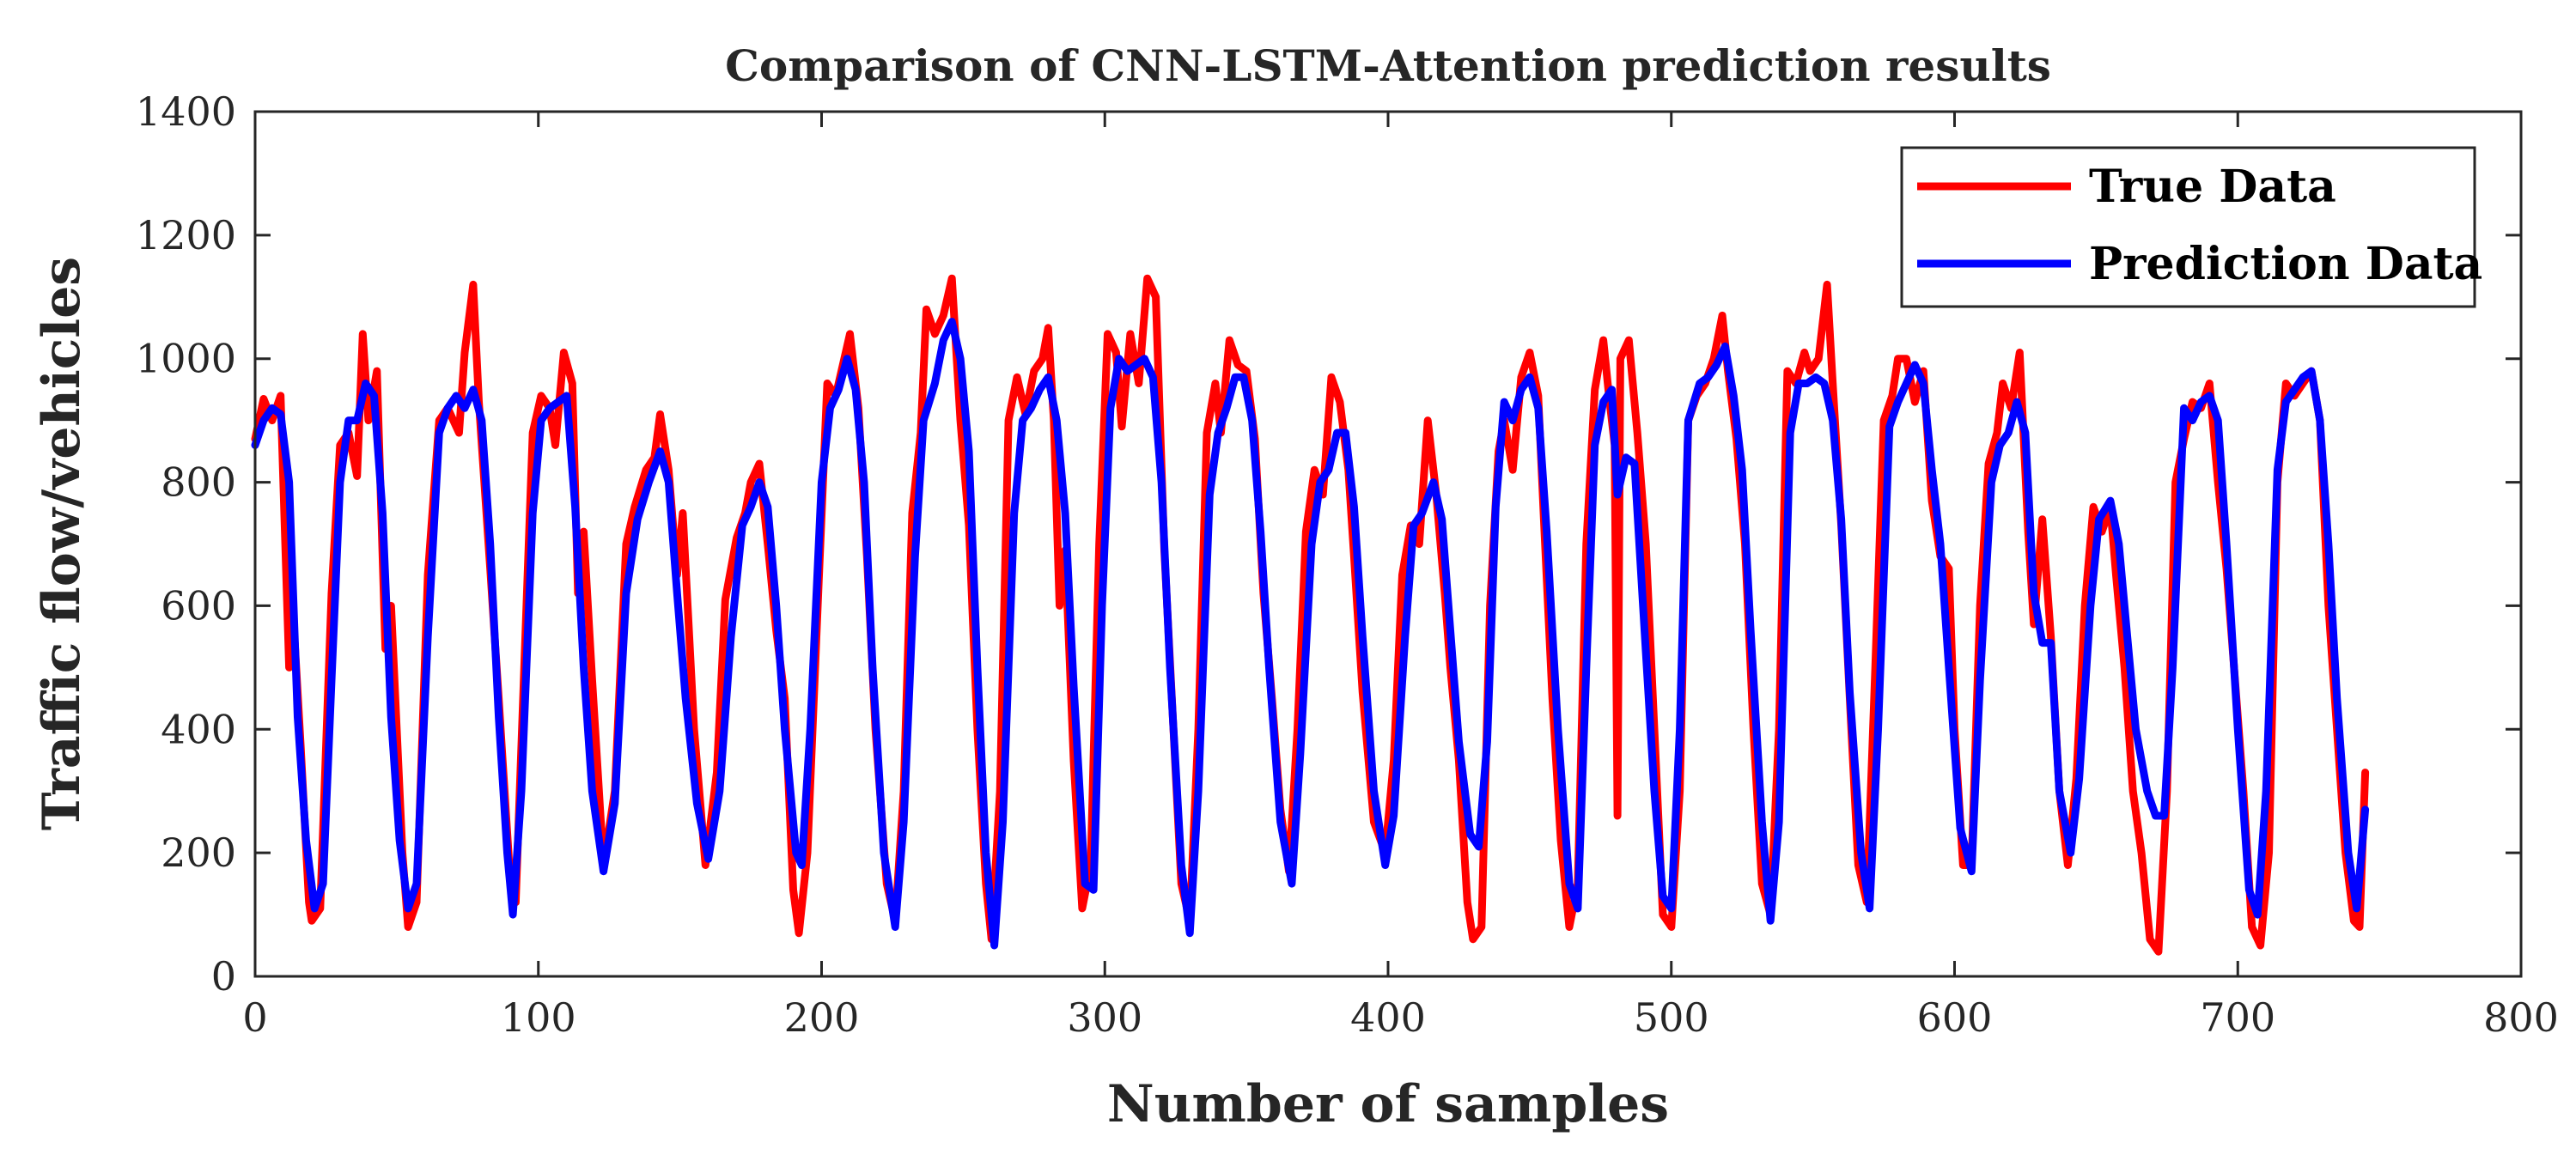 The image size is (2576, 1173). Describe the element at coordinates (198, 605) in the screenshot. I see `y-tick-label: 600` at that location.